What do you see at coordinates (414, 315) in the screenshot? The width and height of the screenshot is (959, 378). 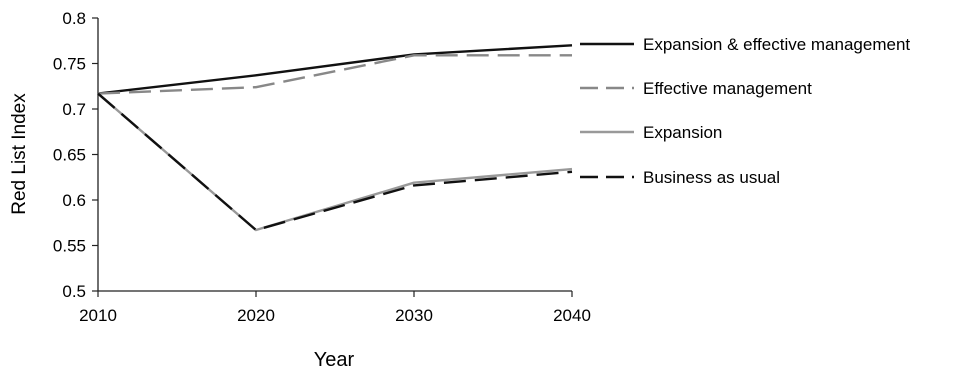 I see `x-tick-label: 2030` at bounding box center [414, 315].